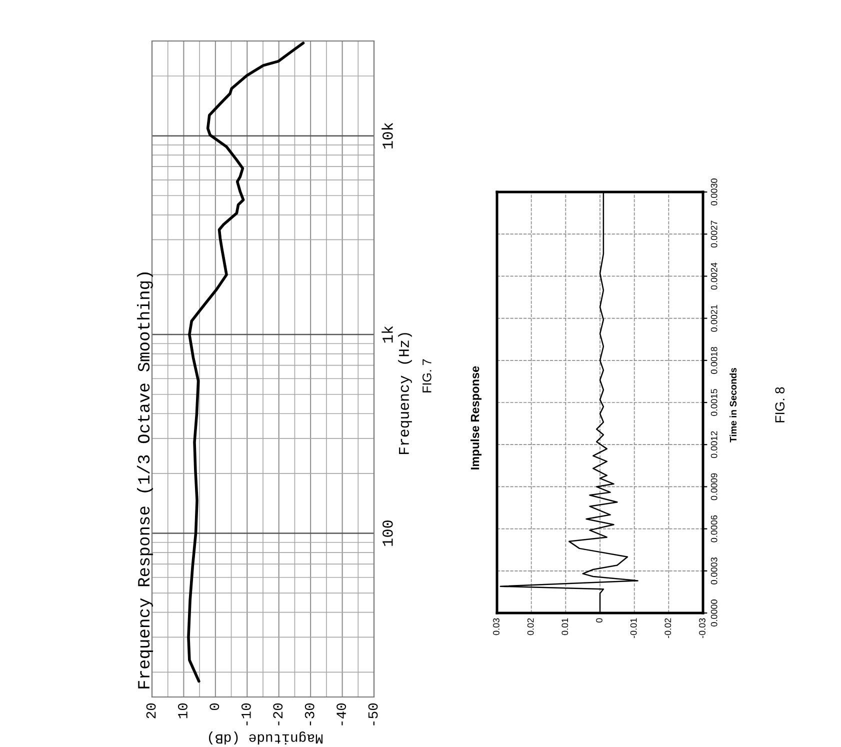 The width and height of the screenshot is (841, 747). Describe the element at coordinates (714, 486) in the screenshot. I see `y-tick-label: 0.0009` at that location.